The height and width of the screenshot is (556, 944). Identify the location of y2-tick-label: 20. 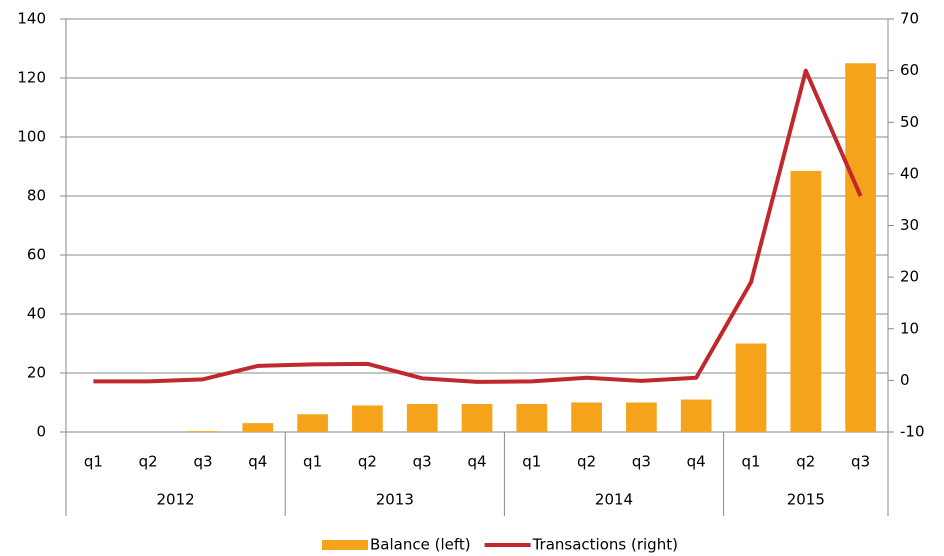
(909, 277).